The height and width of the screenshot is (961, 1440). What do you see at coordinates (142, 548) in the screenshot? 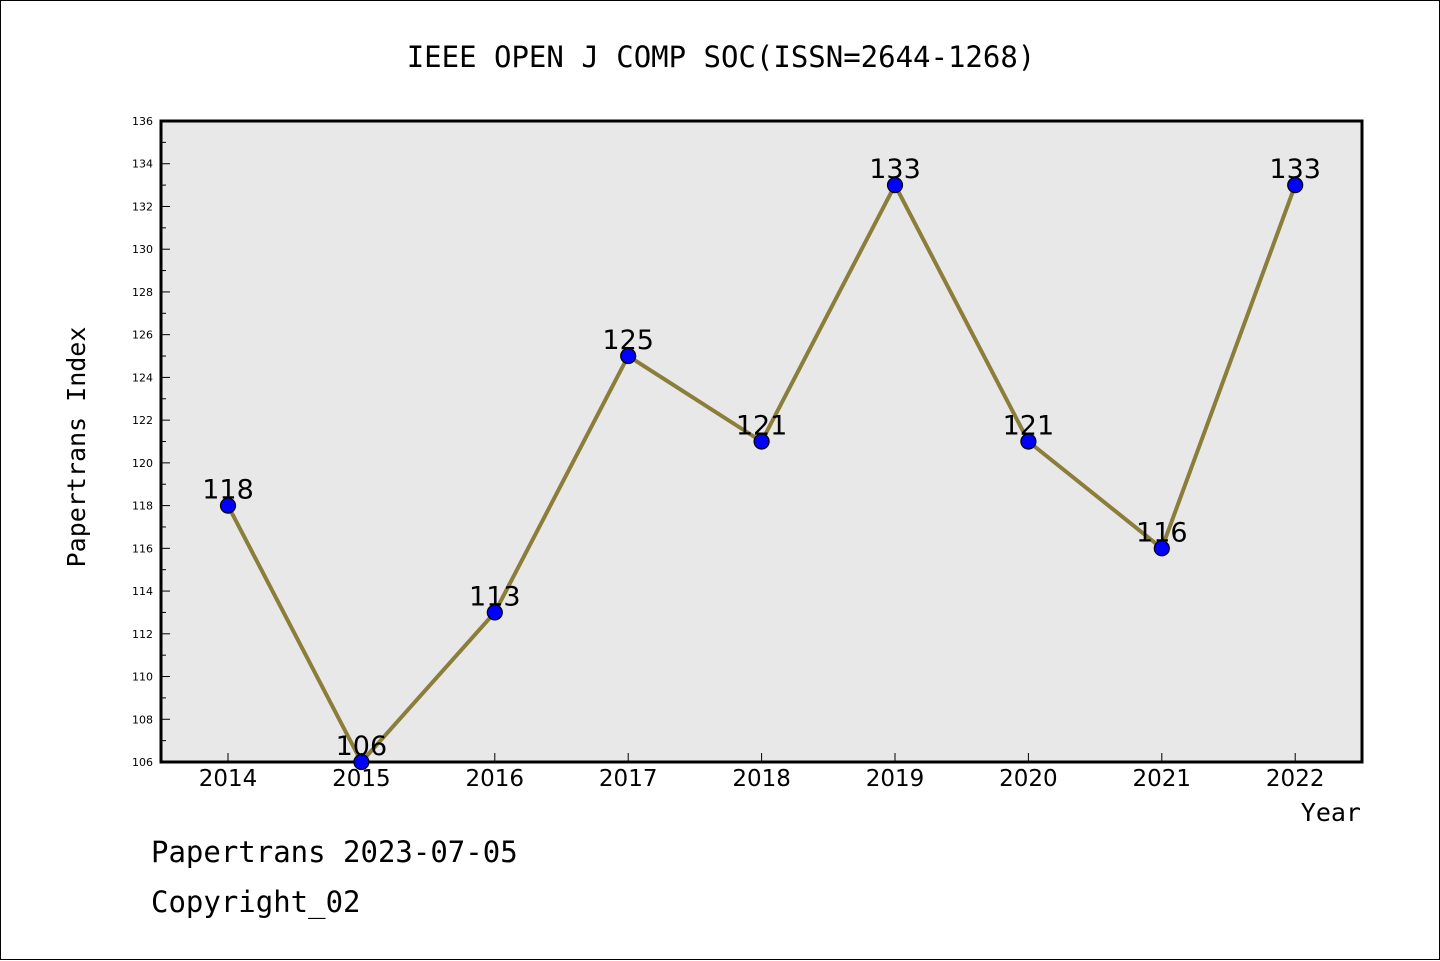
I see `y-tick-label: 116` at bounding box center [142, 548].